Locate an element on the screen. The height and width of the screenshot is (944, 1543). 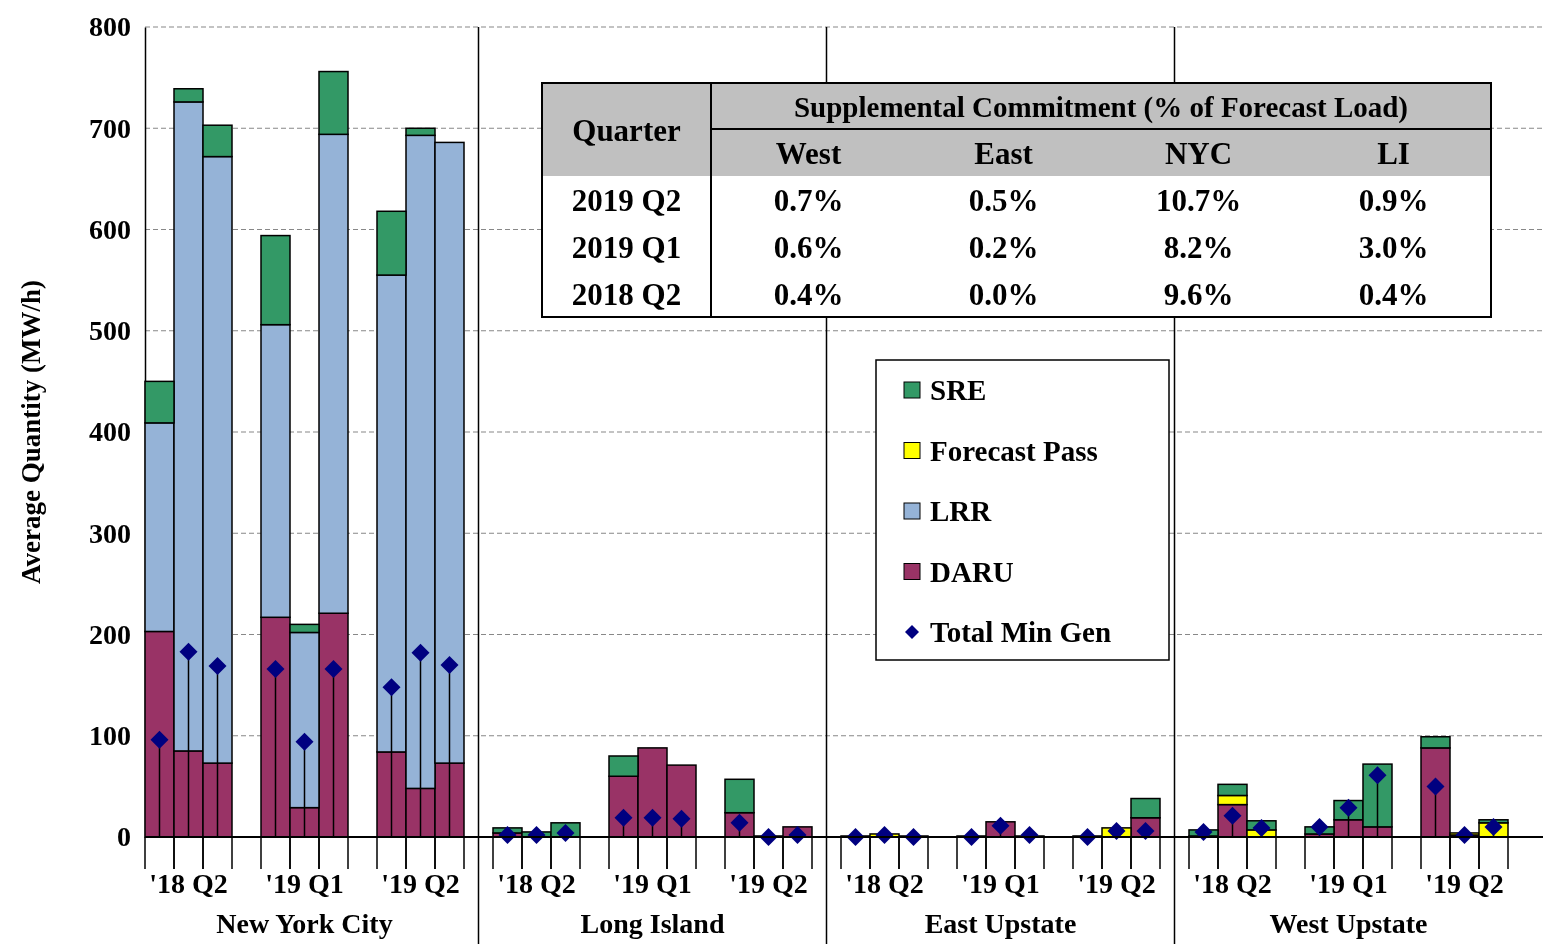
y-tick-label: 100 is located at coordinates (110, 736).